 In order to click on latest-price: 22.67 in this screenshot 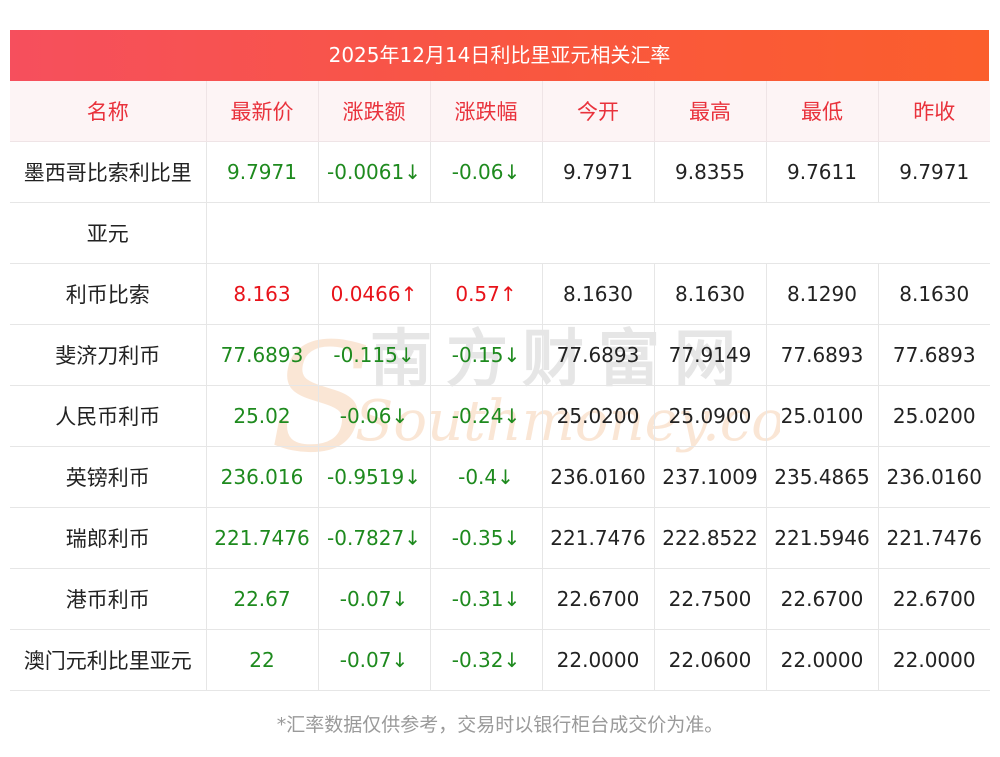, I will do `click(262, 599)`.